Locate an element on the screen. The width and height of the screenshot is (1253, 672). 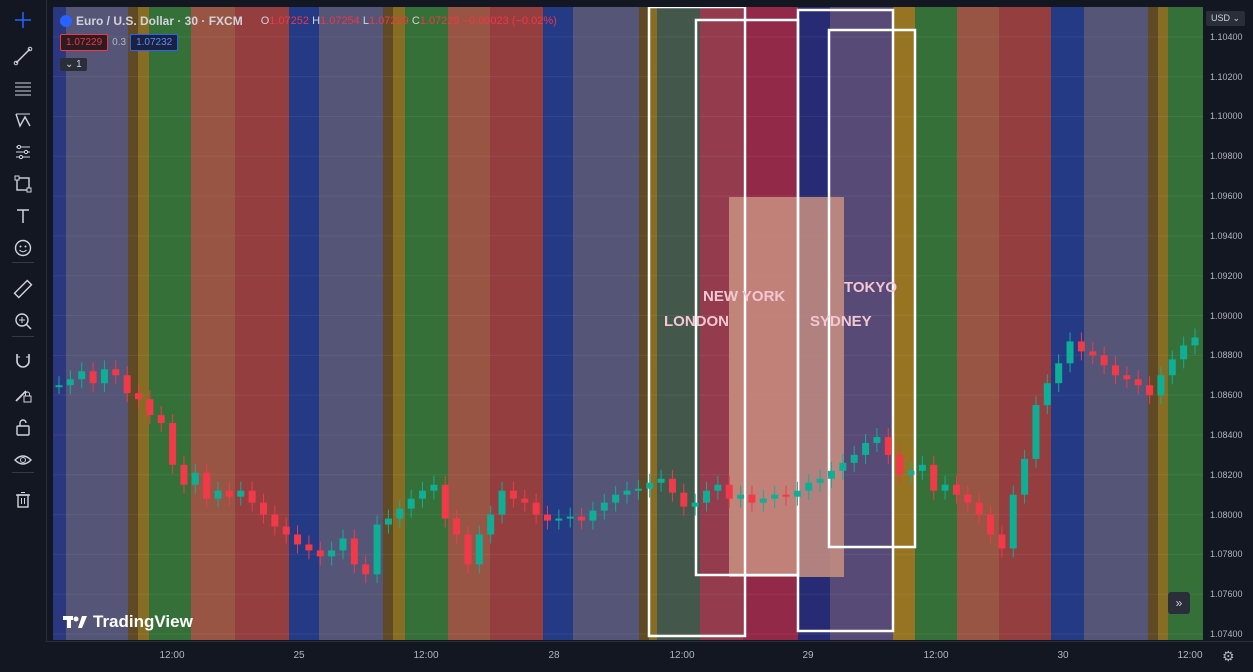
price-tick: 1.08200 is located at coordinates (1226, 474).